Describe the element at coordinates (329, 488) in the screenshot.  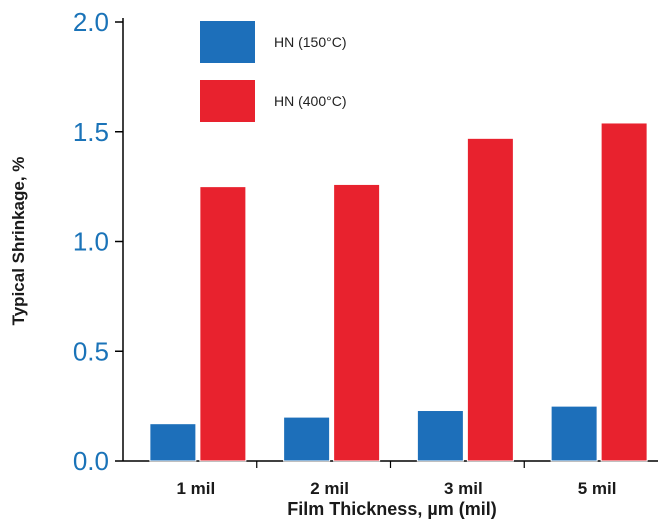
I see `x-tick-label: 2 mil` at that location.